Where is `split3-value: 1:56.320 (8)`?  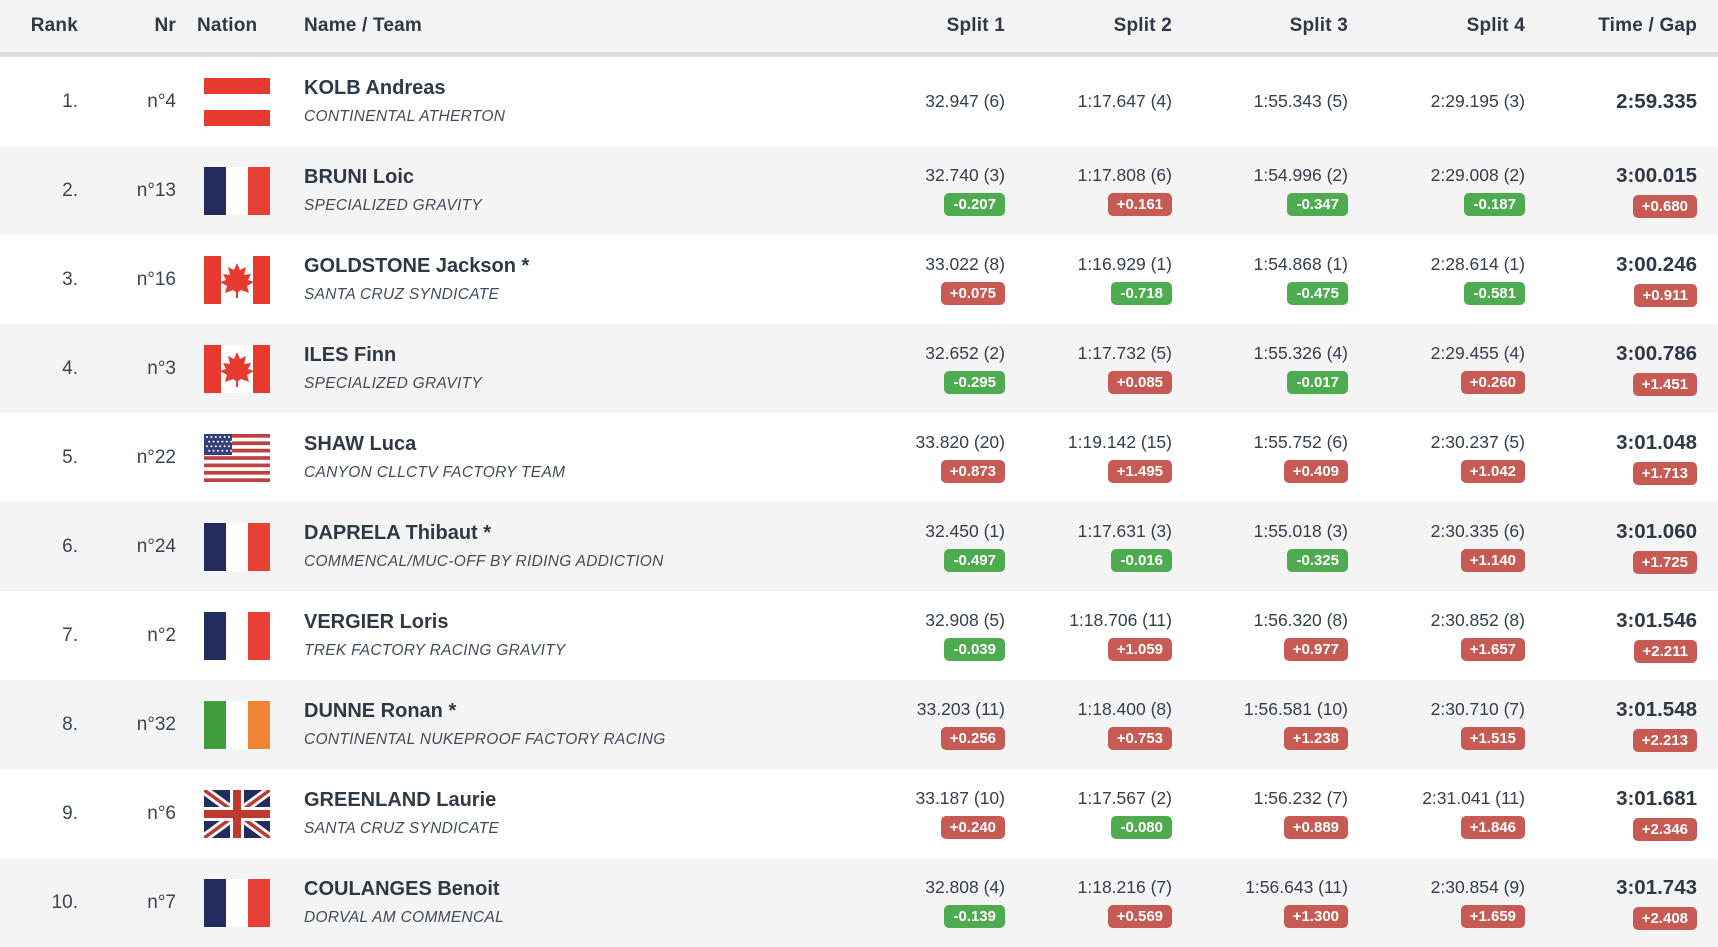 split3-value: 1:56.320 (8) is located at coordinates (1300, 620).